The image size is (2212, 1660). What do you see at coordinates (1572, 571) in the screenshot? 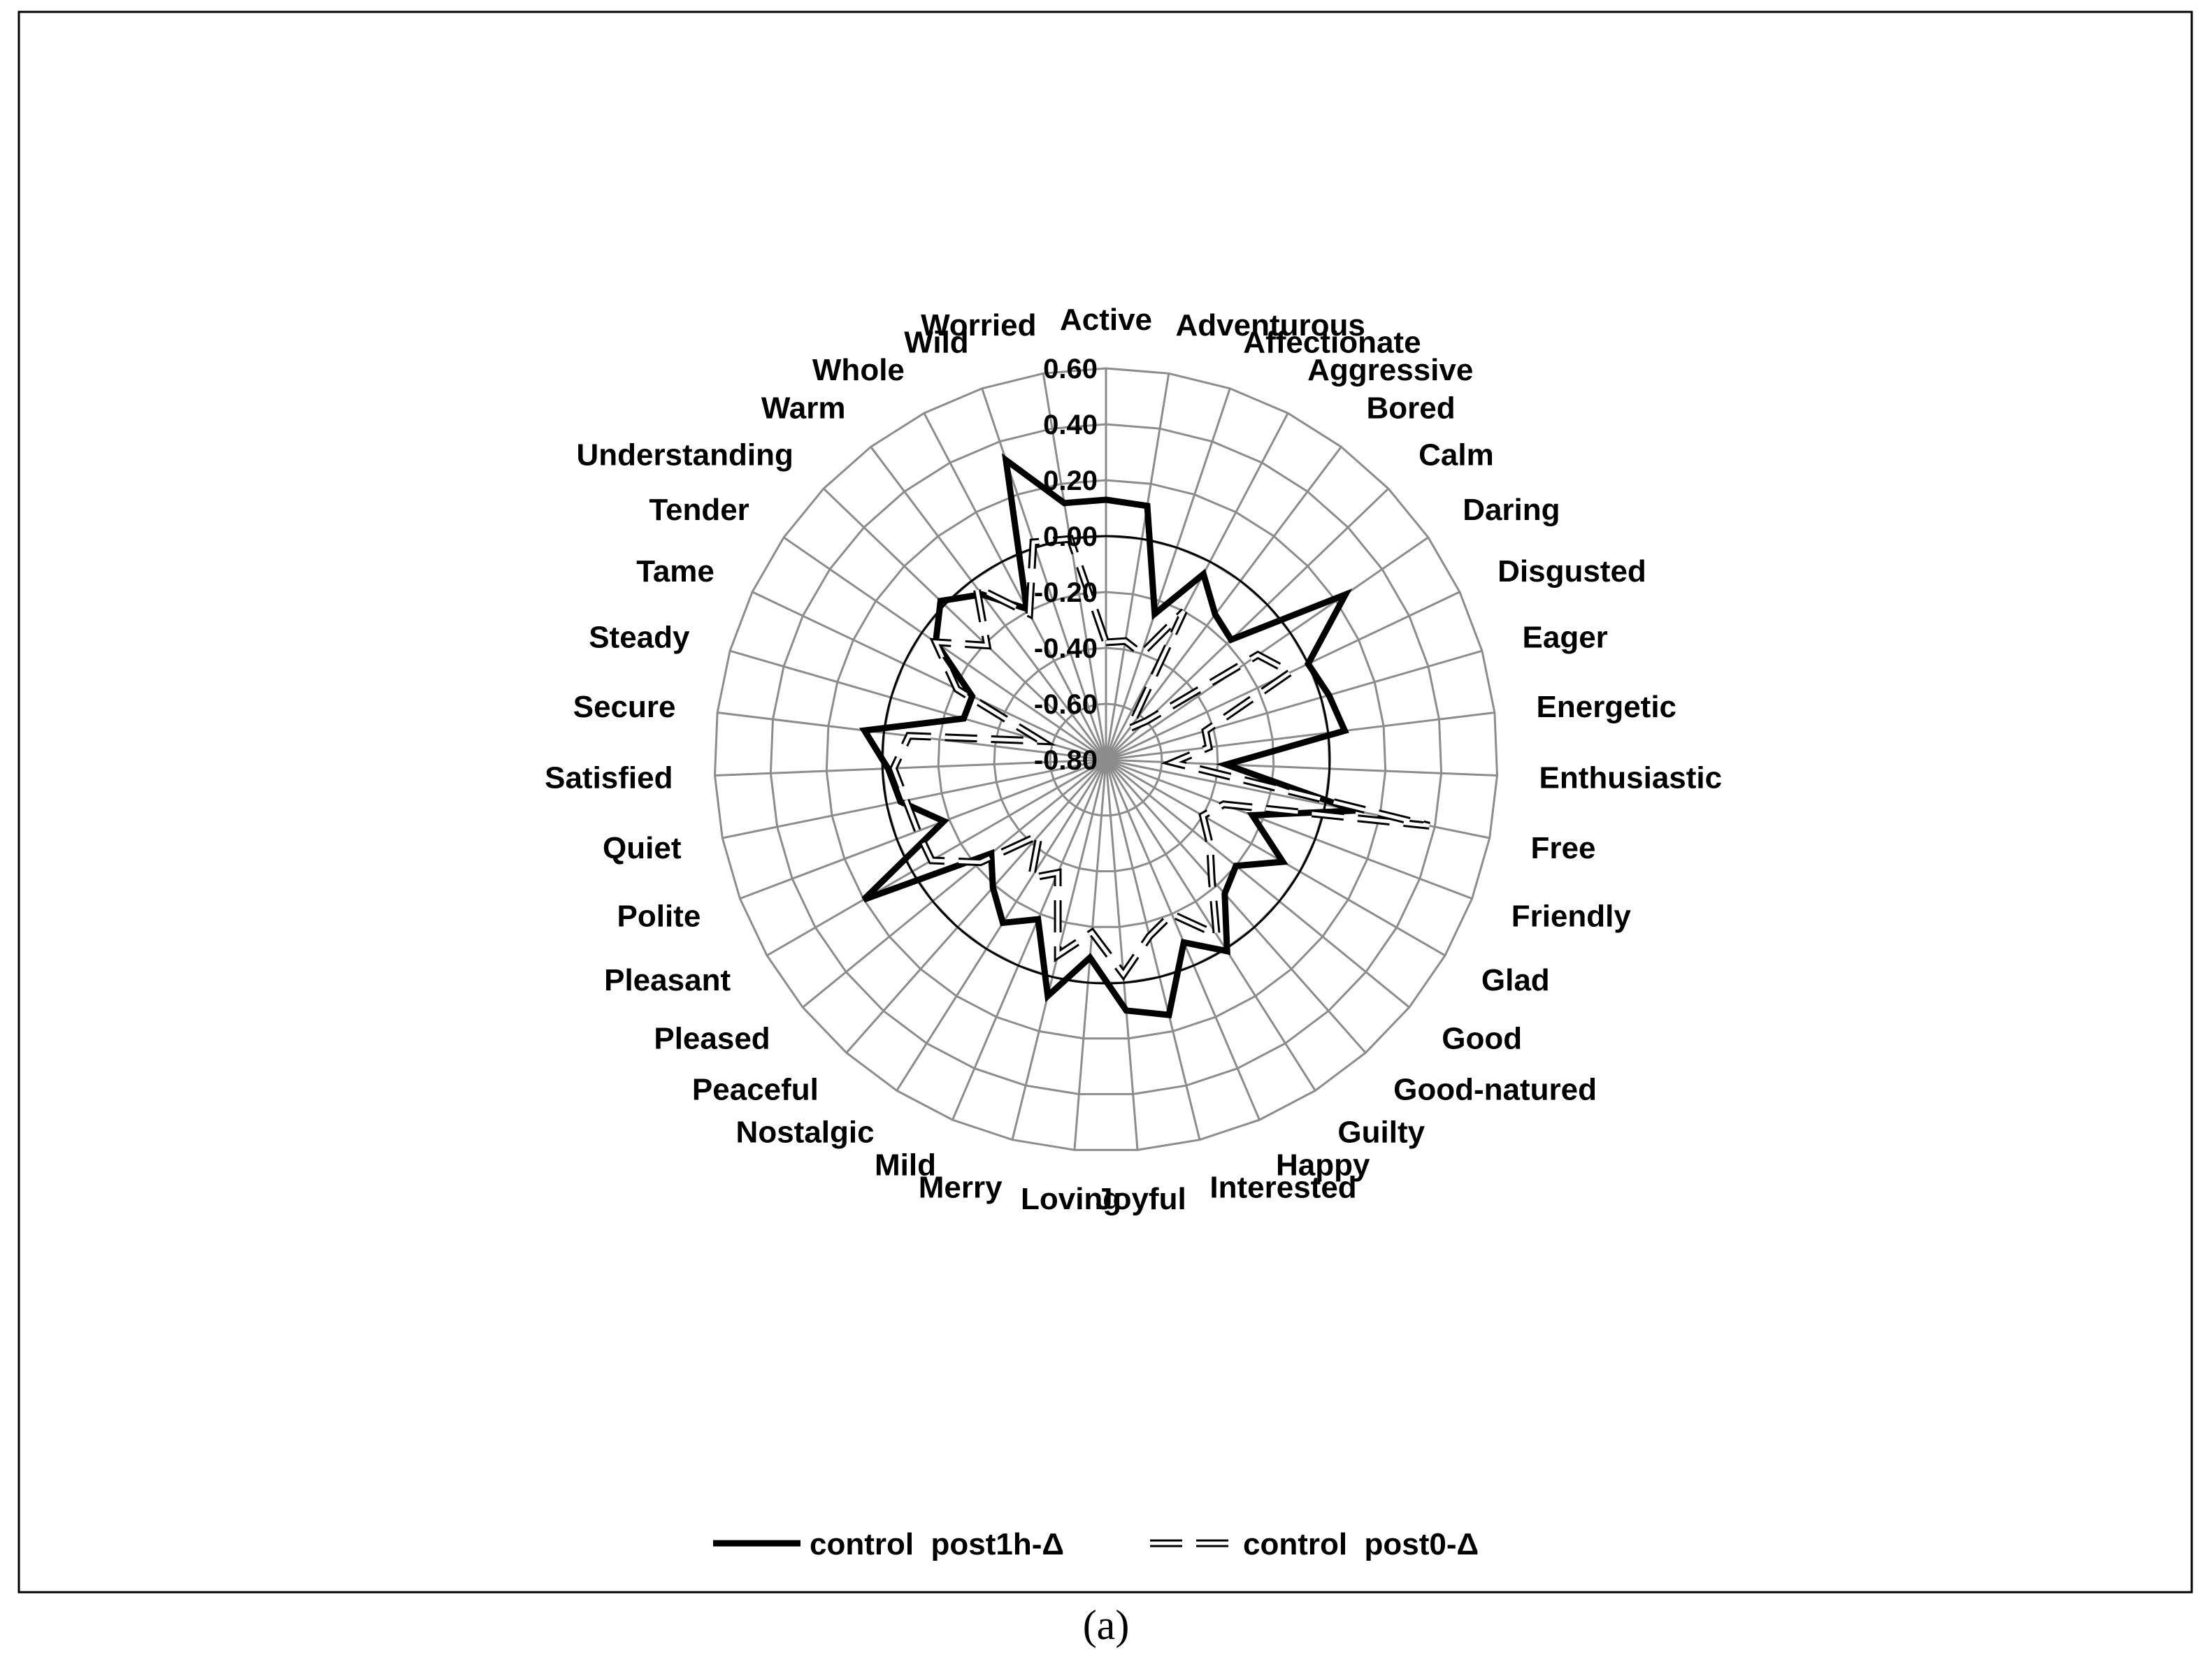
I see `category-label: Disgusted` at bounding box center [1572, 571].